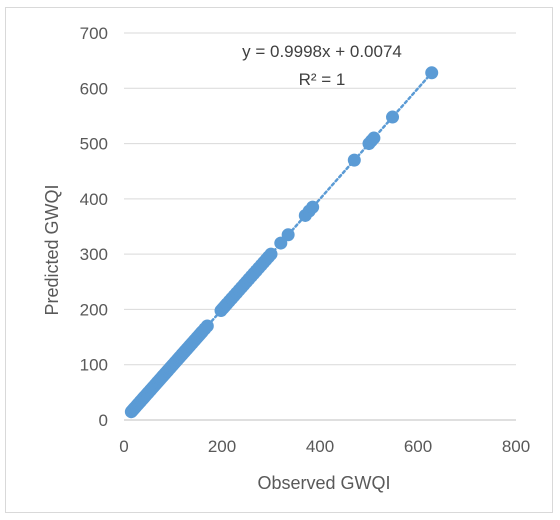 The height and width of the screenshot is (520, 560). Describe the element at coordinates (323, 483) in the screenshot. I see `x-axis-title: Observed GWQI` at that location.